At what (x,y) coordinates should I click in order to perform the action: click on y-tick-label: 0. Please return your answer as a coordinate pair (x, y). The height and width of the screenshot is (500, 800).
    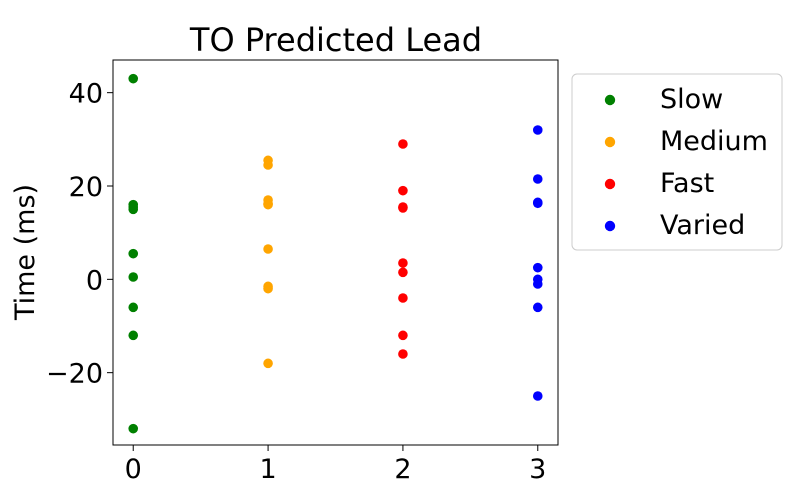
    Looking at the image, I should click on (94, 280).